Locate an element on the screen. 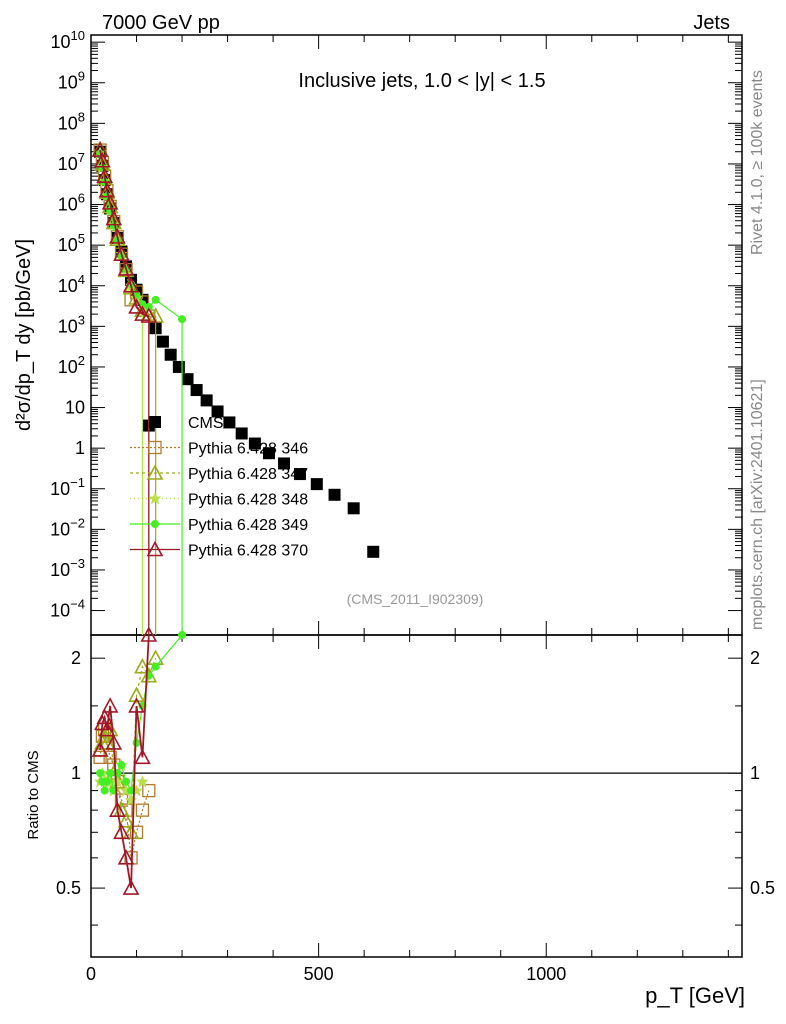 This screenshot has width=786, height=1024. ratio-tick-label: 0.5 is located at coordinates (68, 888).